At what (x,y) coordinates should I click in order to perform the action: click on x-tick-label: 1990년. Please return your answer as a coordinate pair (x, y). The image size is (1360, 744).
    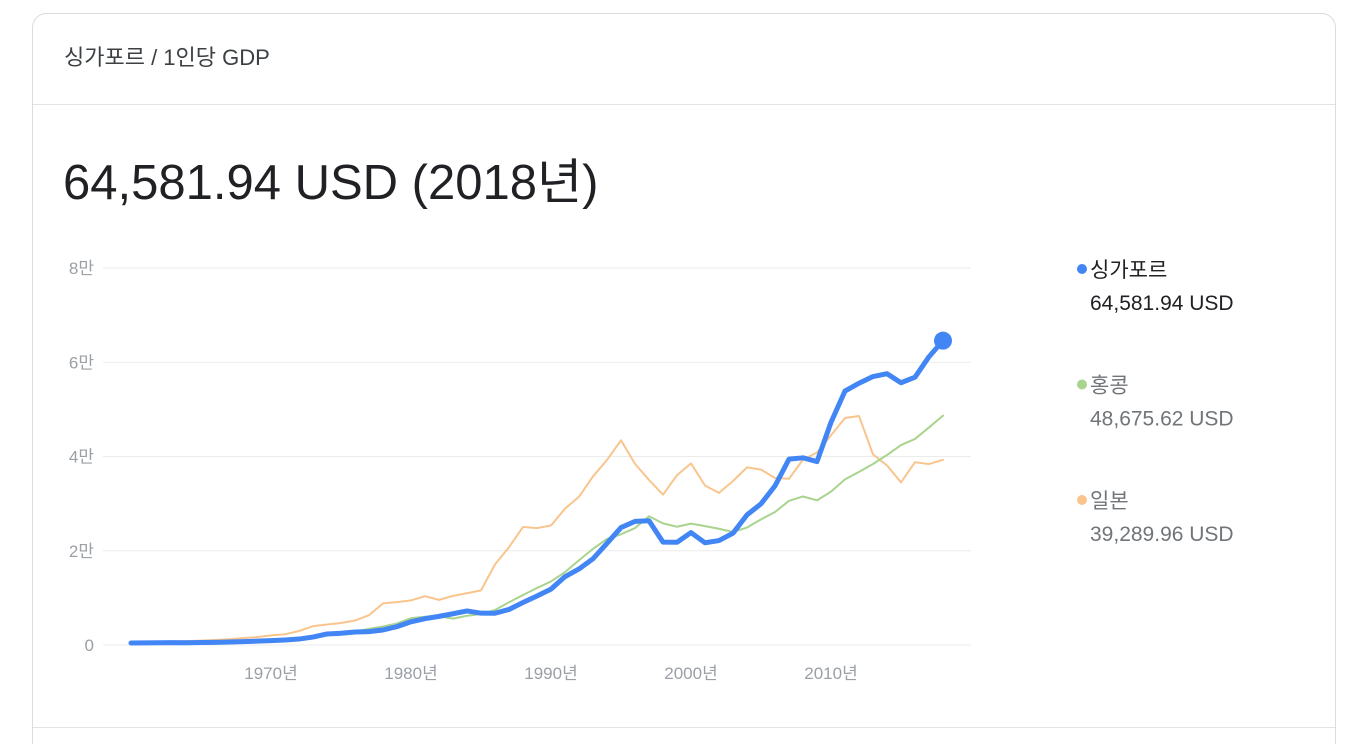
    Looking at the image, I should click on (550, 673).